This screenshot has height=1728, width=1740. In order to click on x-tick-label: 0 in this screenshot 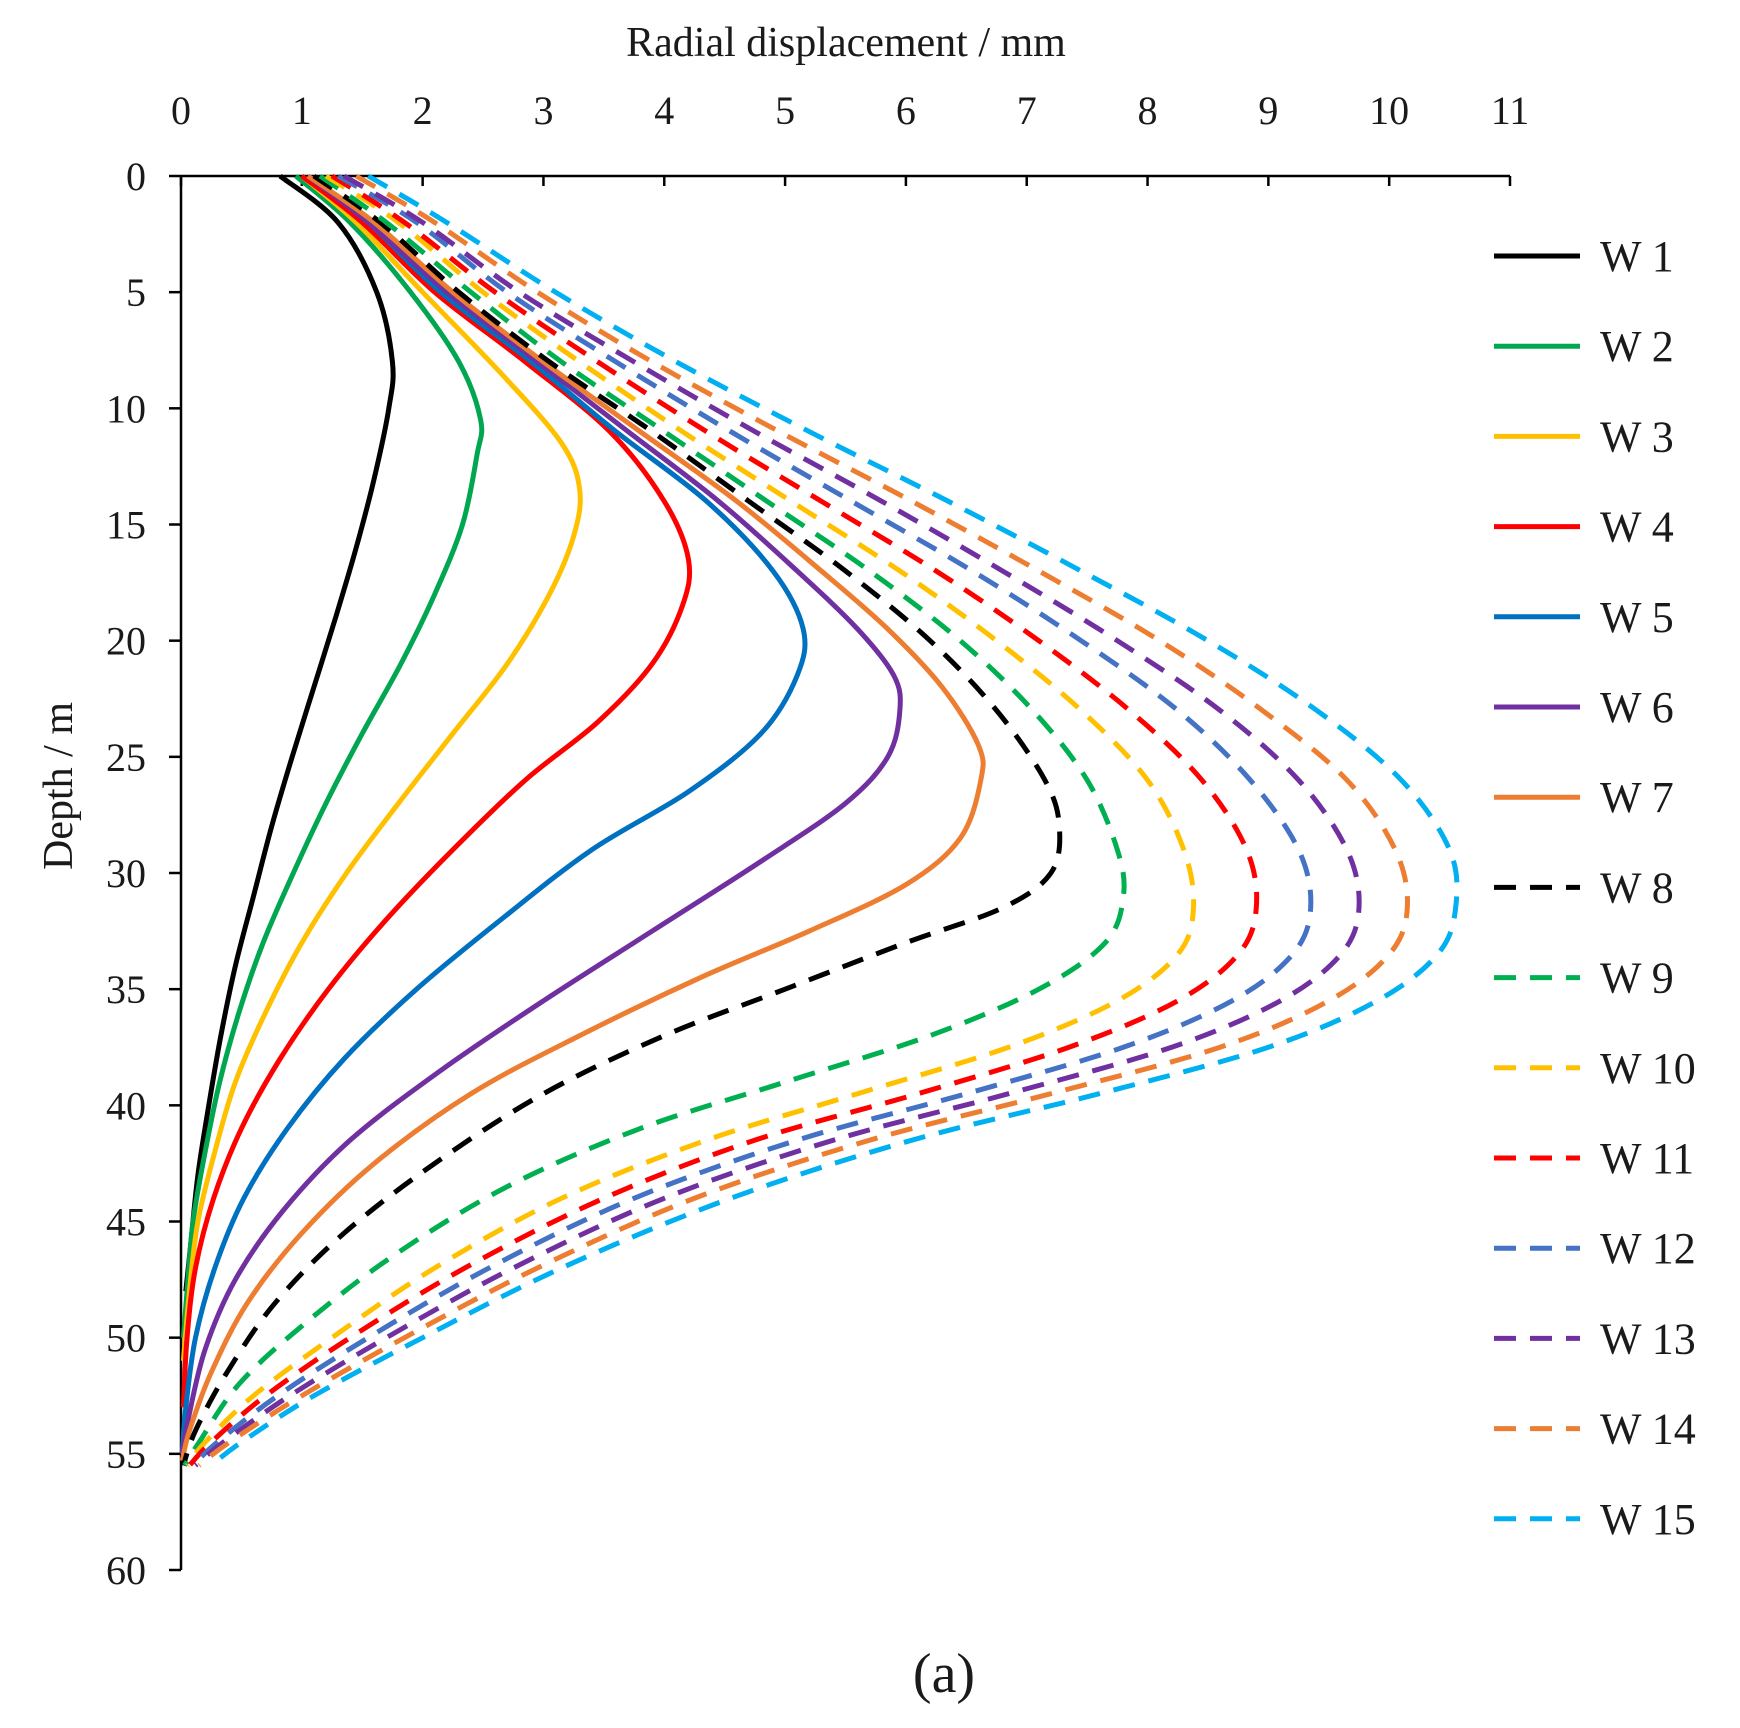, I will do `click(181, 110)`.